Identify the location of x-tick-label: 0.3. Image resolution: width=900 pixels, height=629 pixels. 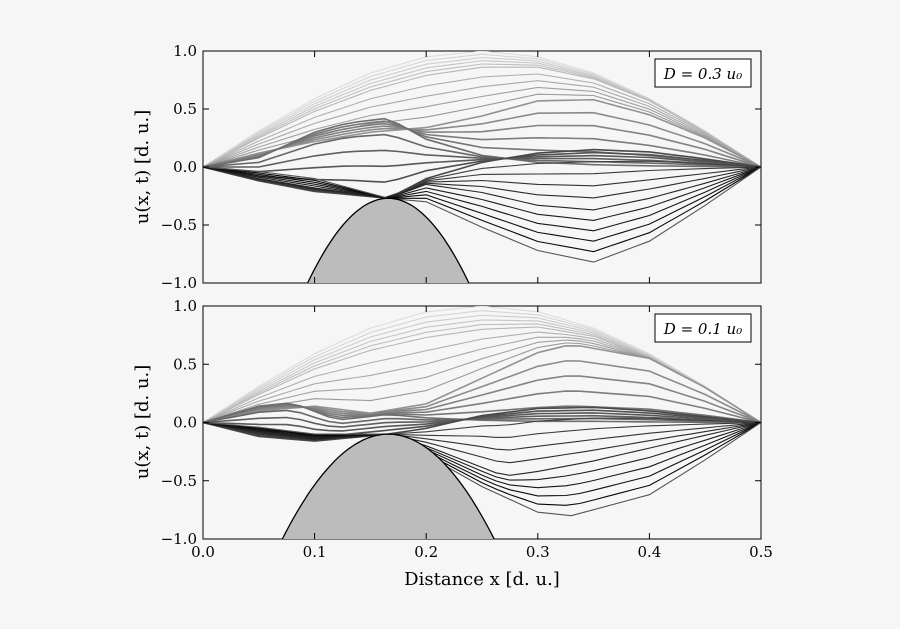
(538, 552).